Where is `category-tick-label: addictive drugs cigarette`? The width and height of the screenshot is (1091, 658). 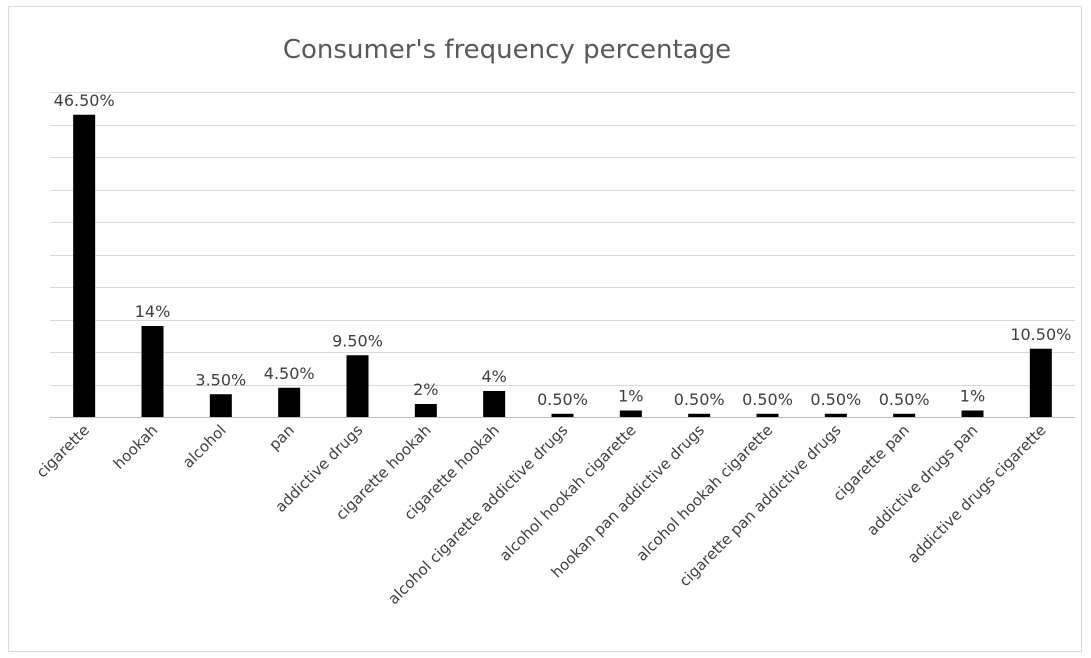
category-tick-label: addictive drugs cigarette is located at coordinates (977, 494).